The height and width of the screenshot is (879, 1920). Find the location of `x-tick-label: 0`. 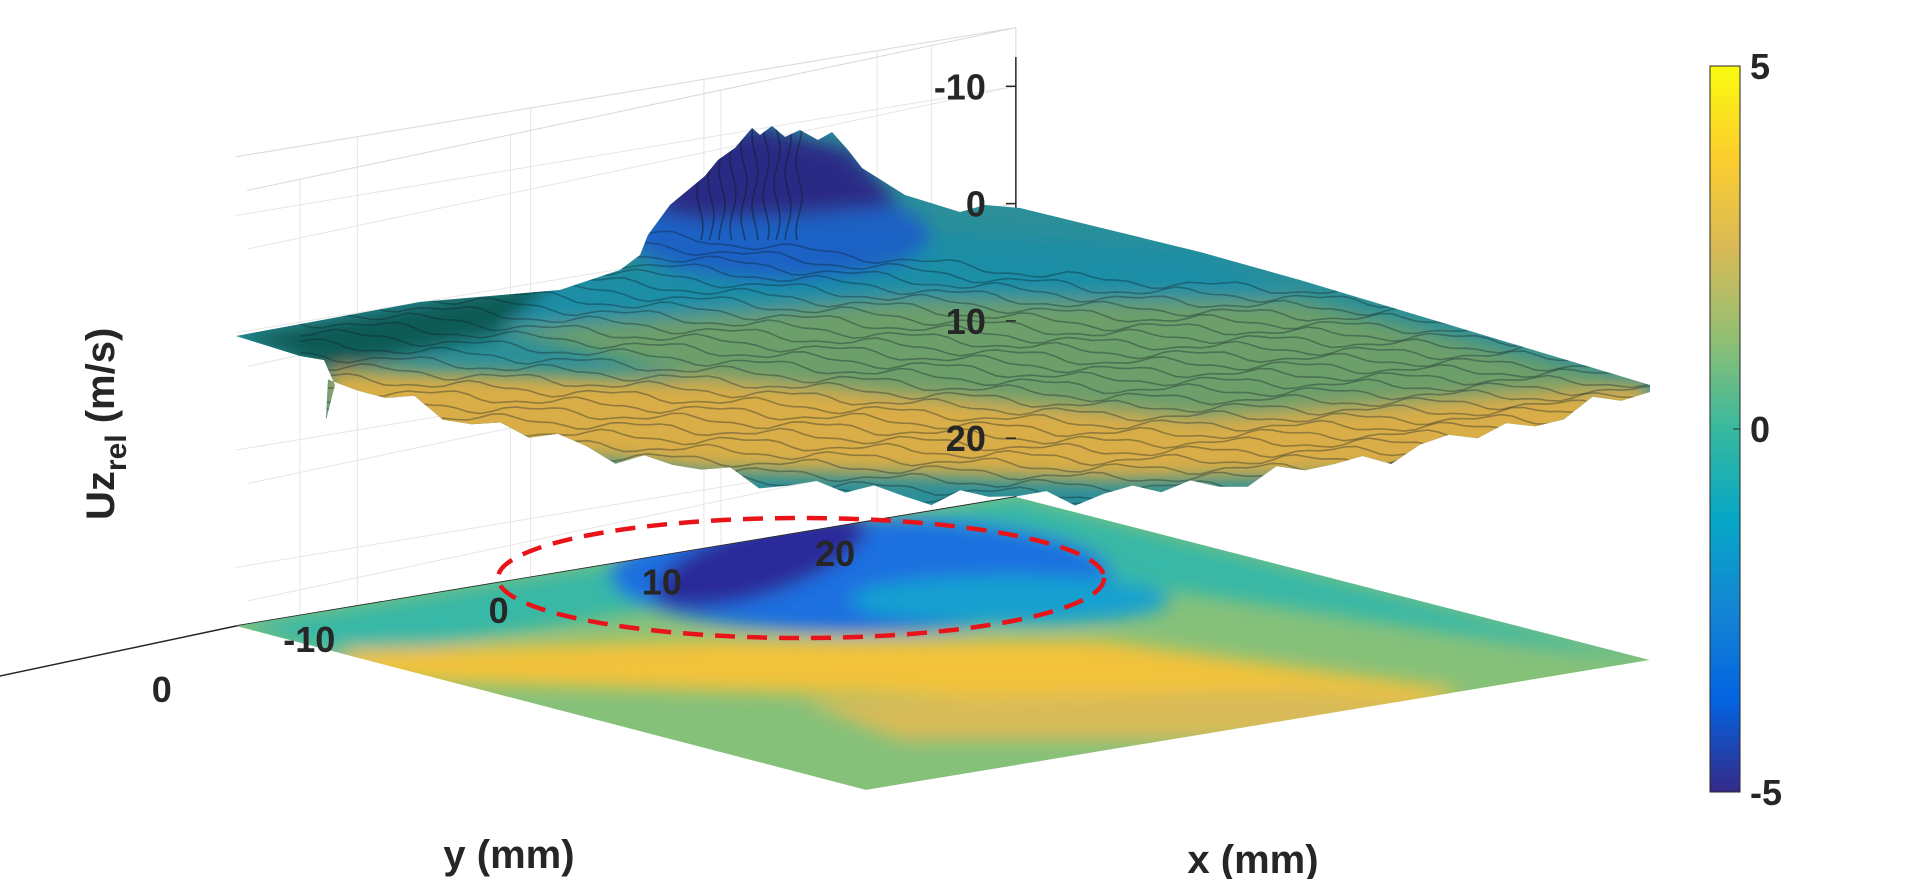

x-tick-label: 0 is located at coordinates (162, 689).